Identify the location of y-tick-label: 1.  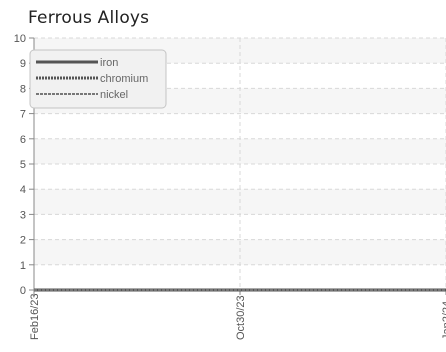
(23, 266).